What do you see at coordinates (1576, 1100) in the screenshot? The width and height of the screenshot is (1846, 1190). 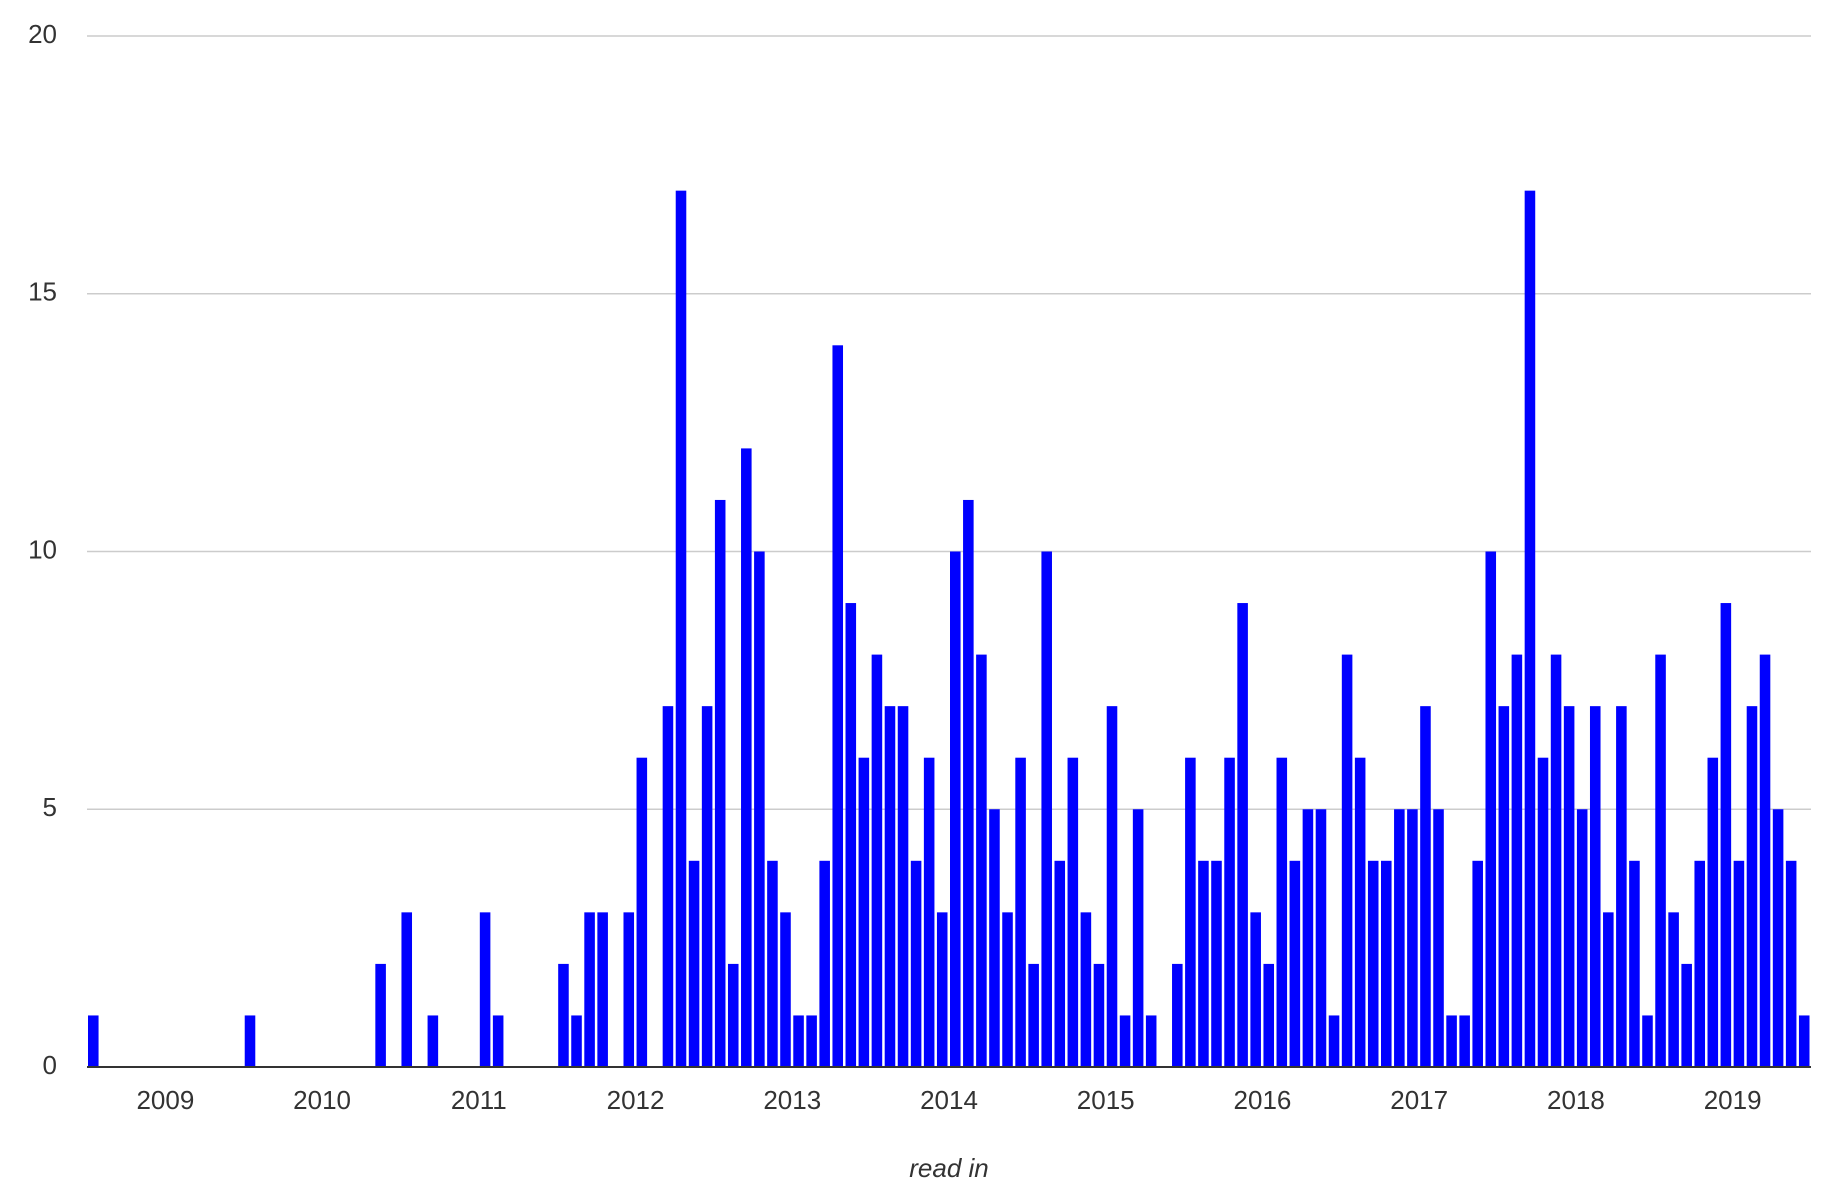 I see `x-tick-label: 2018` at bounding box center [1576, 1100].